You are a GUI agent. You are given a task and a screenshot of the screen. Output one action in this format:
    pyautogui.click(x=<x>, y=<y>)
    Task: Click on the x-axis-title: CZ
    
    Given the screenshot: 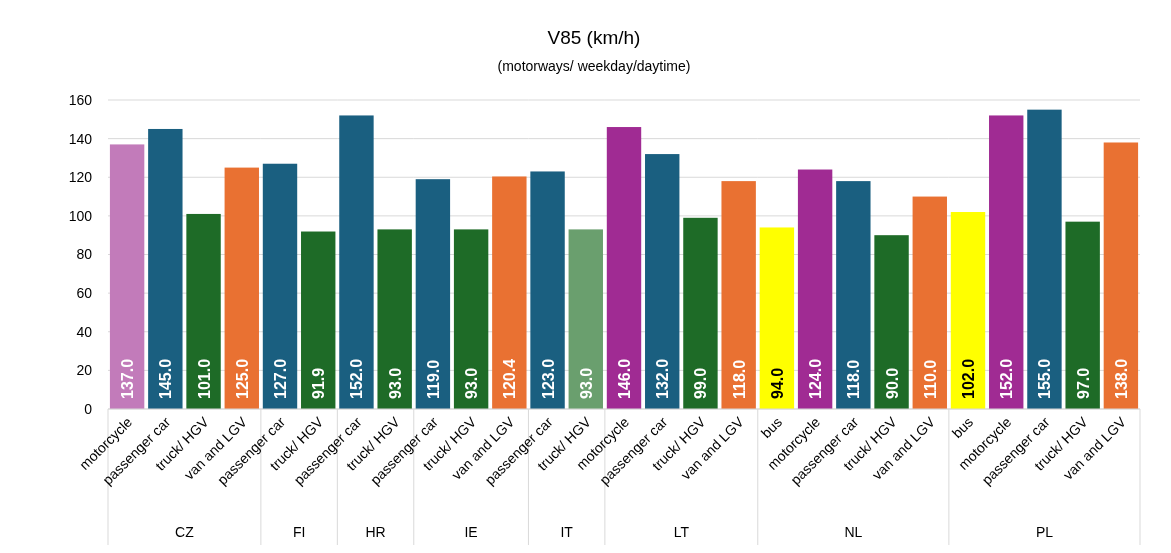 What is the action you would take?
    pyautogui.click(x=185, y=532)
    